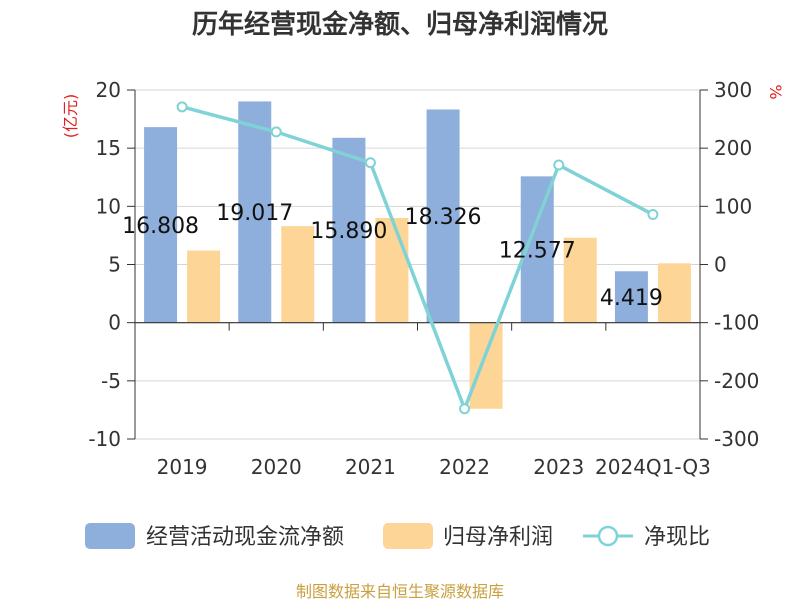 The width and height of the screenshot is (800, 602). I want to click on left-axis-tick-label: 5, so click(114, 265).